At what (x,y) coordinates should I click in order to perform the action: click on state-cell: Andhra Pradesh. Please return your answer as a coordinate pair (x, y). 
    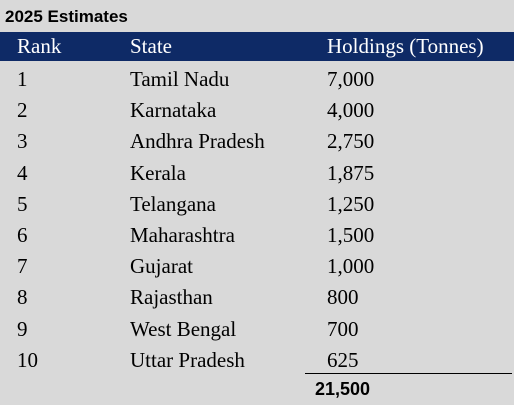
    Looking at the image, I should click on (197, 141).